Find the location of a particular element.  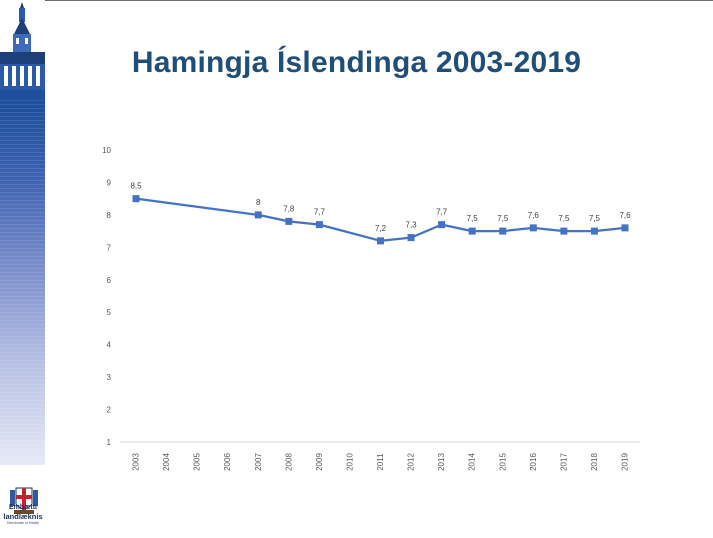

series-line is located at coordinates (380, 219).